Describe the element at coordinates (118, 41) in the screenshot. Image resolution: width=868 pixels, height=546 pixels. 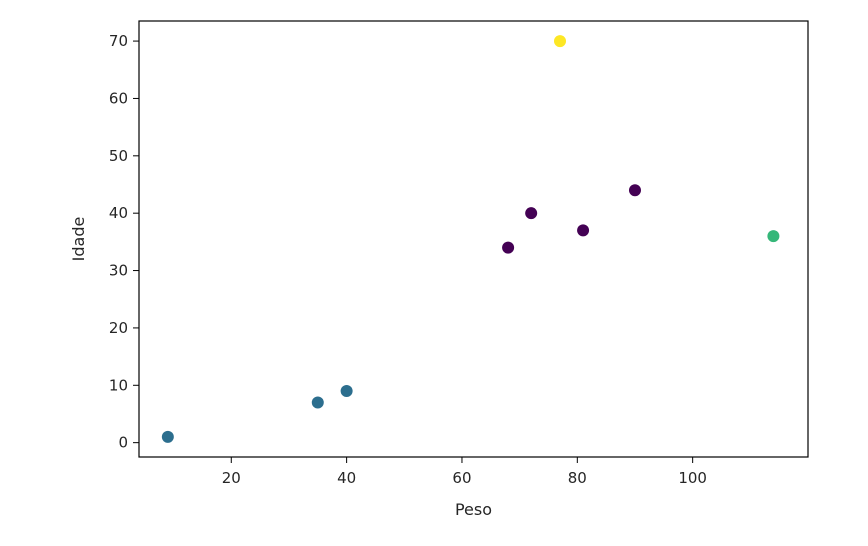
I see `y-tick-label-70: 70` at that location.